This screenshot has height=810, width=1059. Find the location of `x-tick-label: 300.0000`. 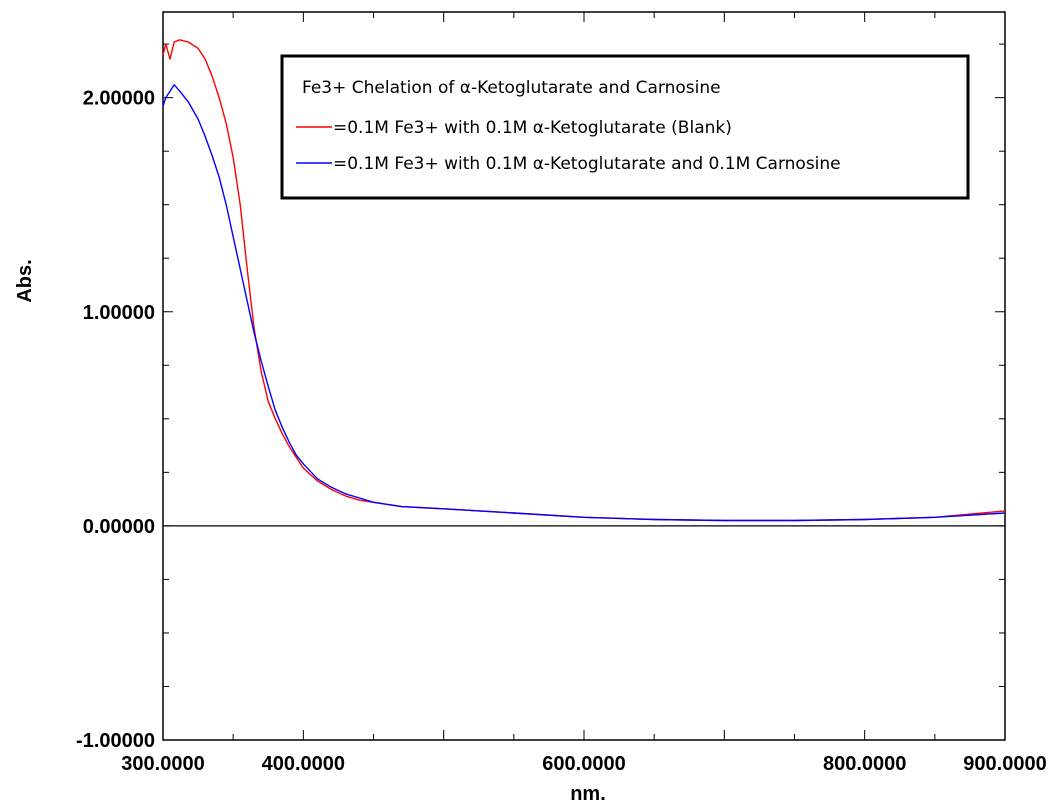

x-tick-label: 300.0000 is located at coordinates (162, 764).